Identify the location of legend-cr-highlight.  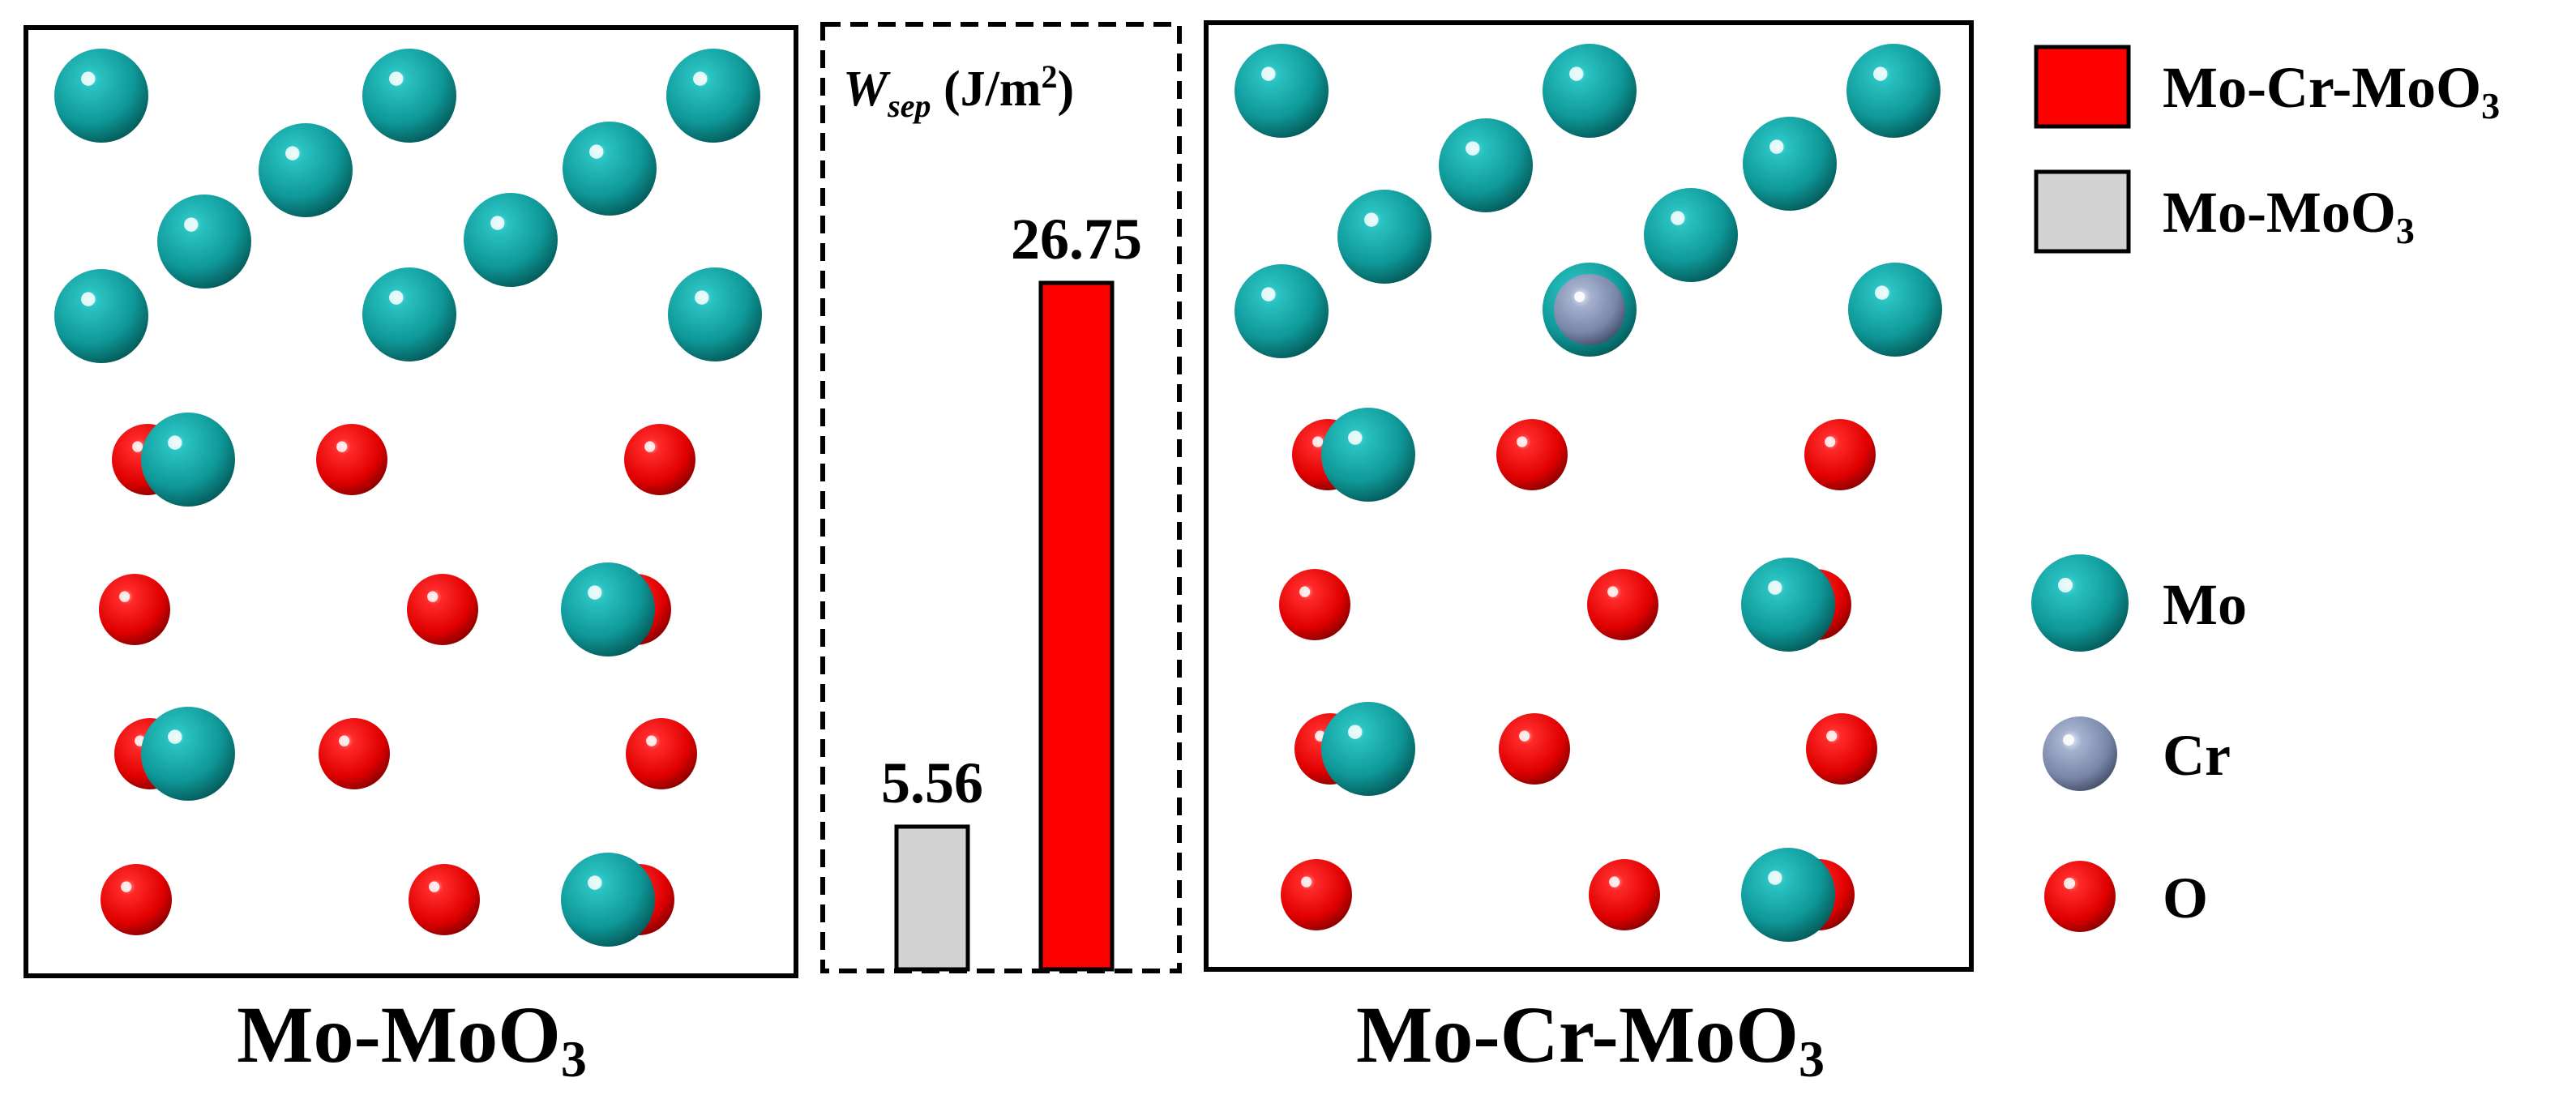
(2068, 740).